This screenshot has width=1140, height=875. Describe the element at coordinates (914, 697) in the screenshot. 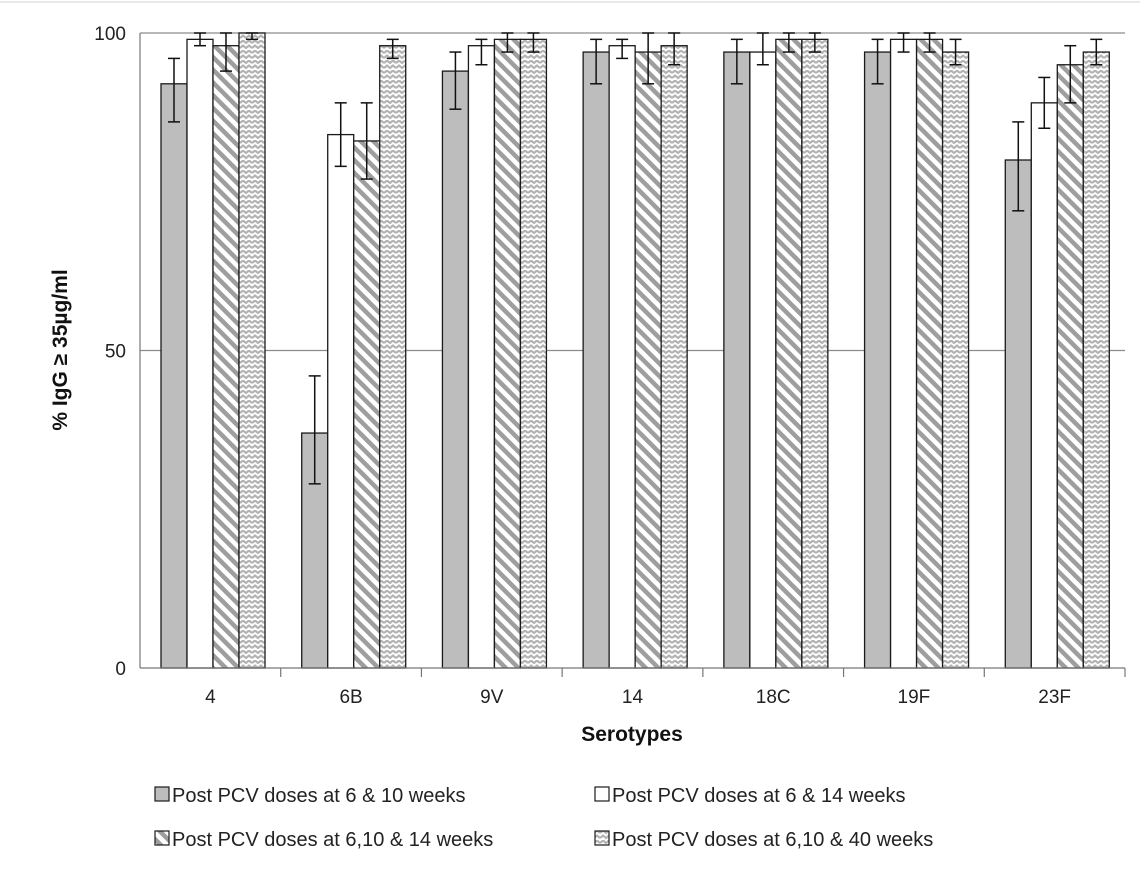

I see `x-tick-label: 19F` at that location.